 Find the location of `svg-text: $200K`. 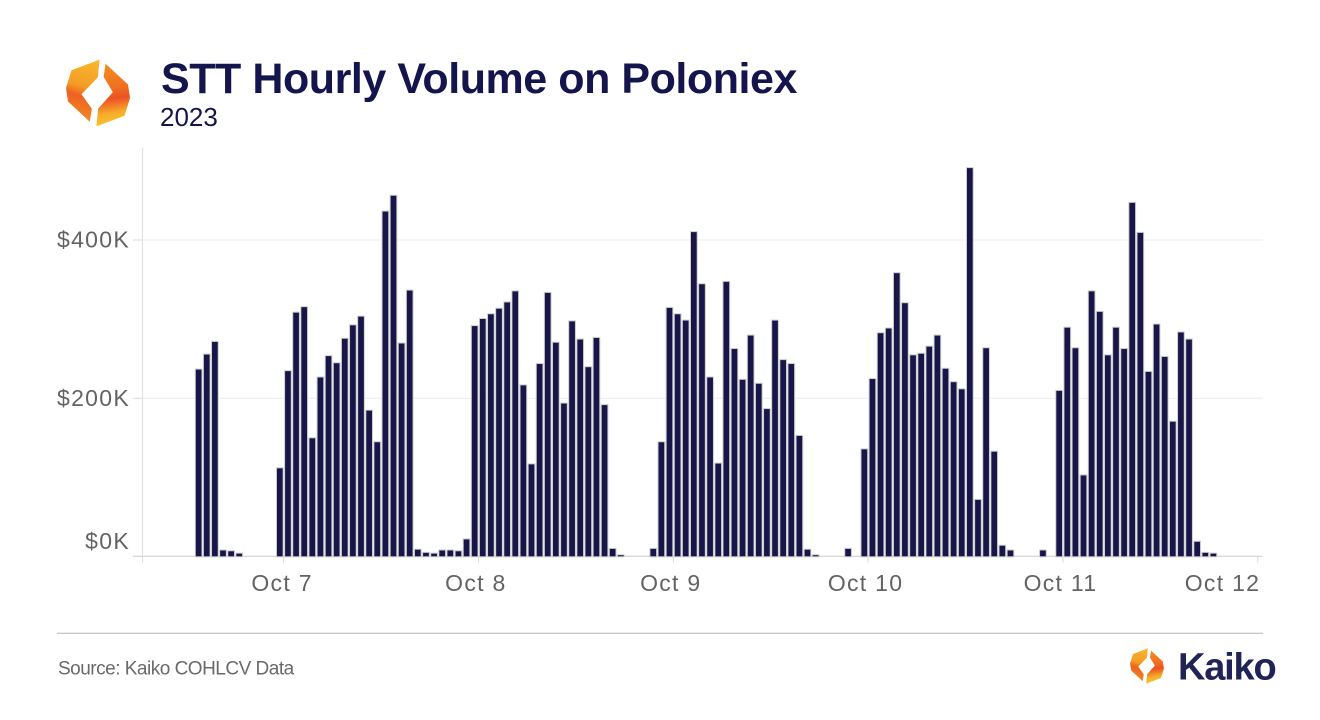

svg-text: $200K is located at coordinates (93, 398).